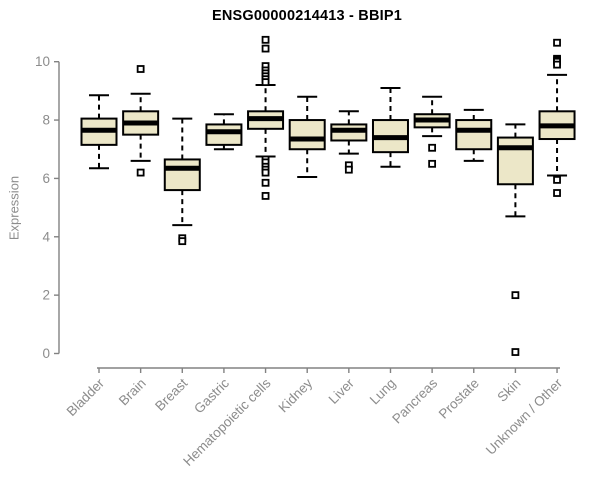  I want to click on x-tick-label-lung: Lung, so click(383, 392).